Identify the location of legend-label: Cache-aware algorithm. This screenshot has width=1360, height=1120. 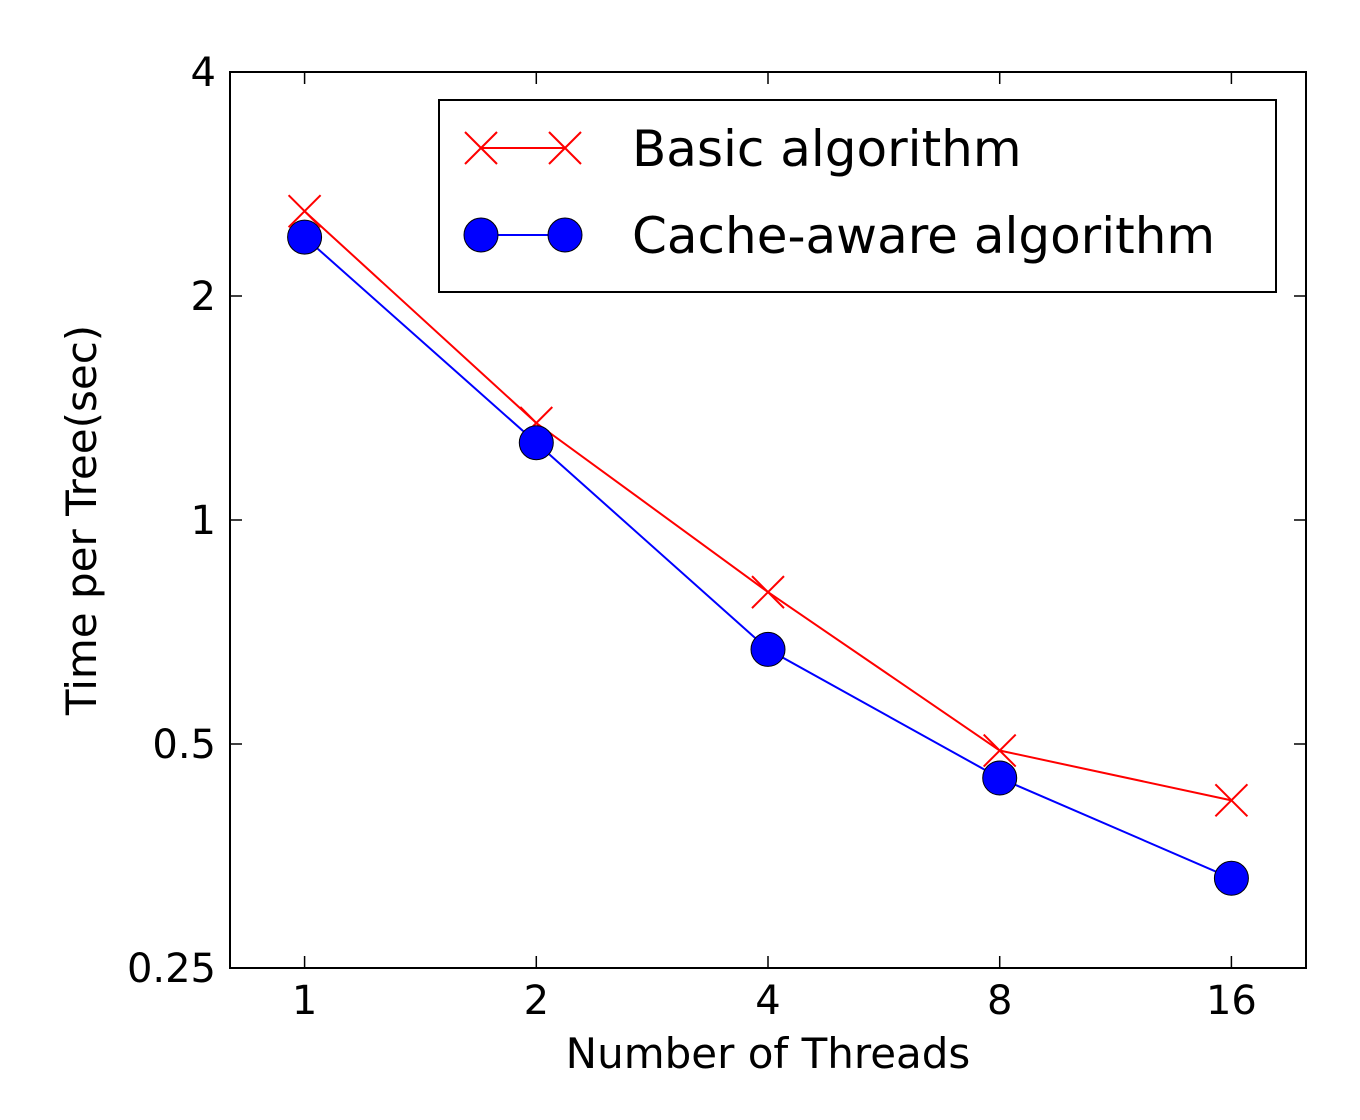
(923, 236).